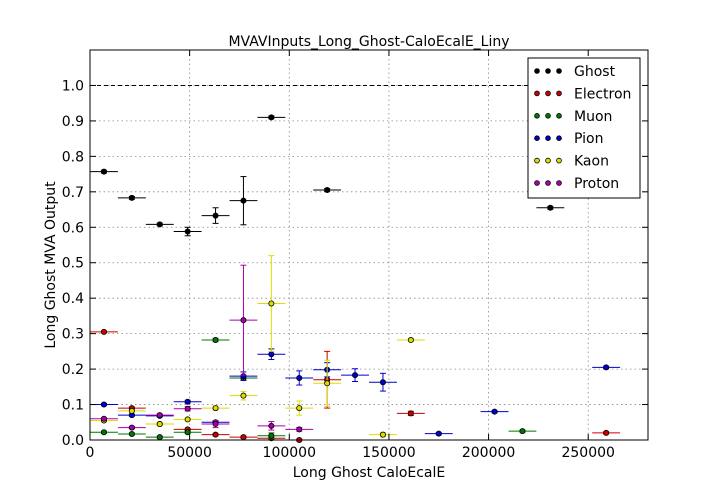 This screenshot has height=504, width=720. What do you see at coordinates (202, 348) in the screenshot?
I see `series-proton` at bounding box center [202, 348].